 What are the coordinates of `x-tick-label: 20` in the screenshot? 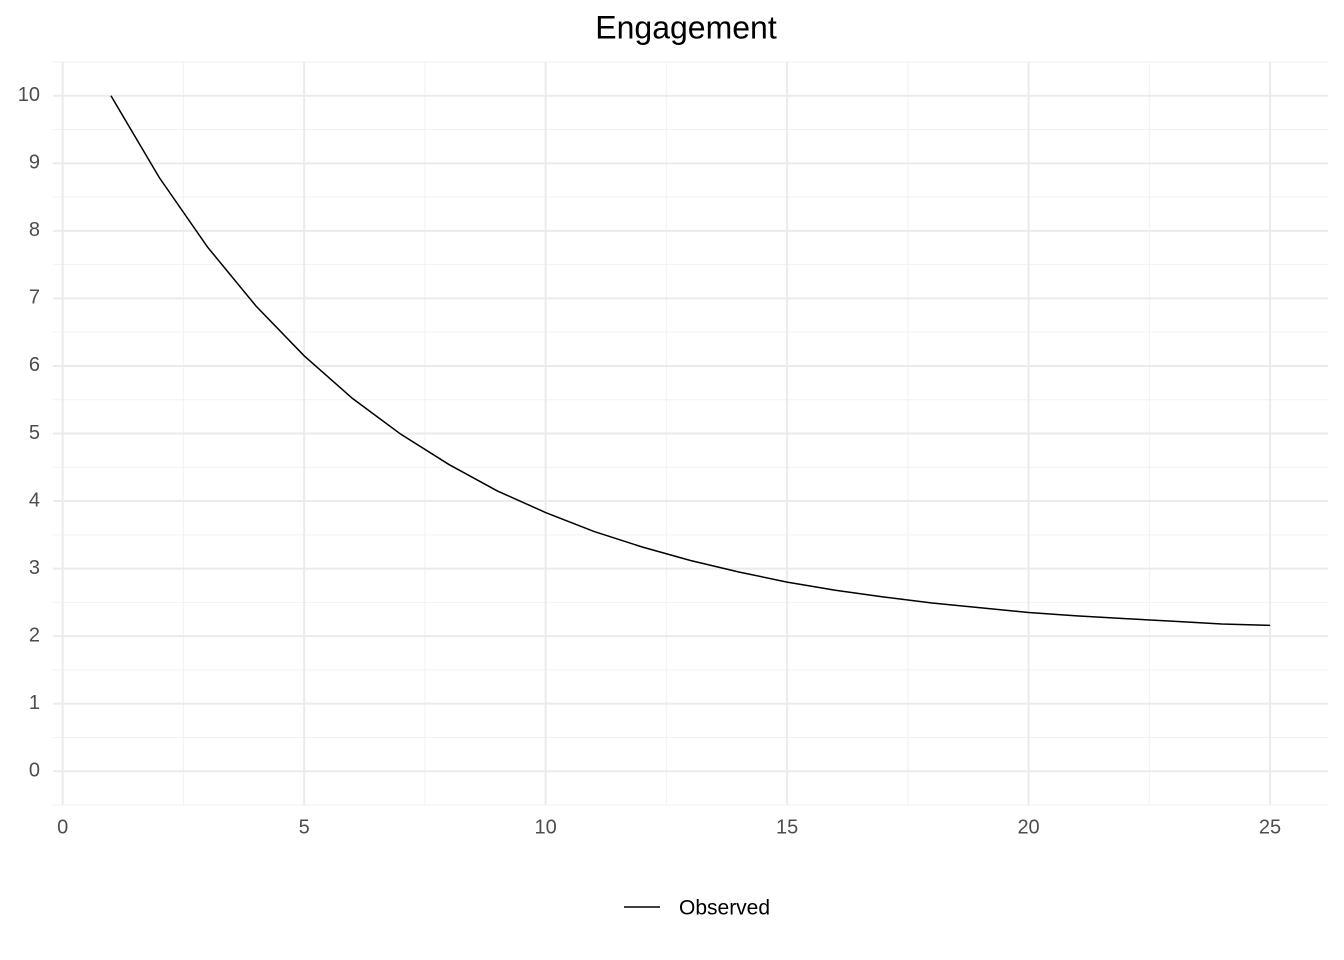 It's located at (1028, 827).